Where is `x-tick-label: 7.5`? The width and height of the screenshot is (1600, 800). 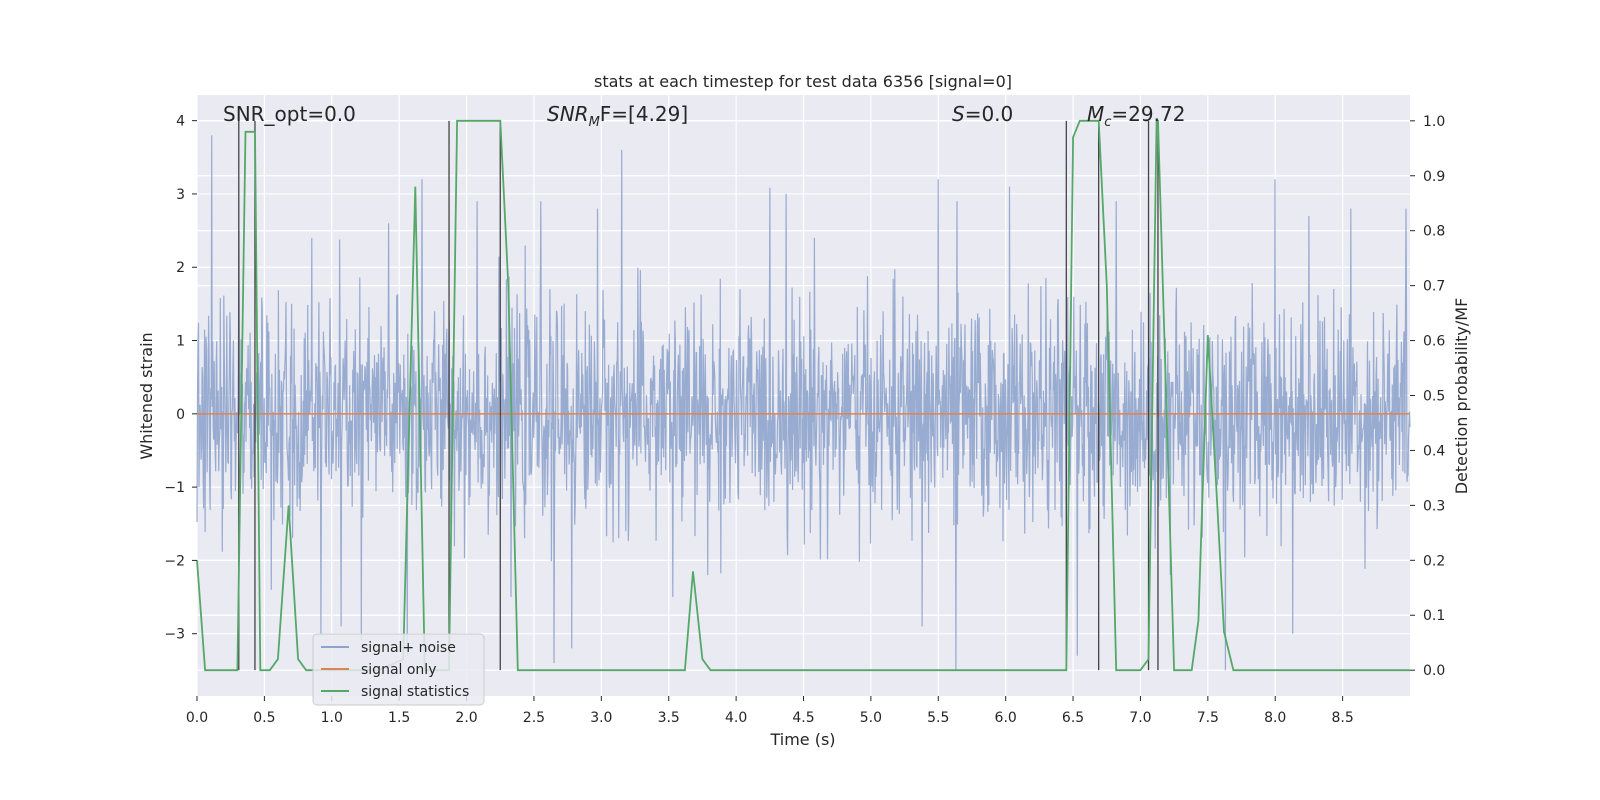
x-tick-label: 7.5 is located at coordinates (1208, 718).